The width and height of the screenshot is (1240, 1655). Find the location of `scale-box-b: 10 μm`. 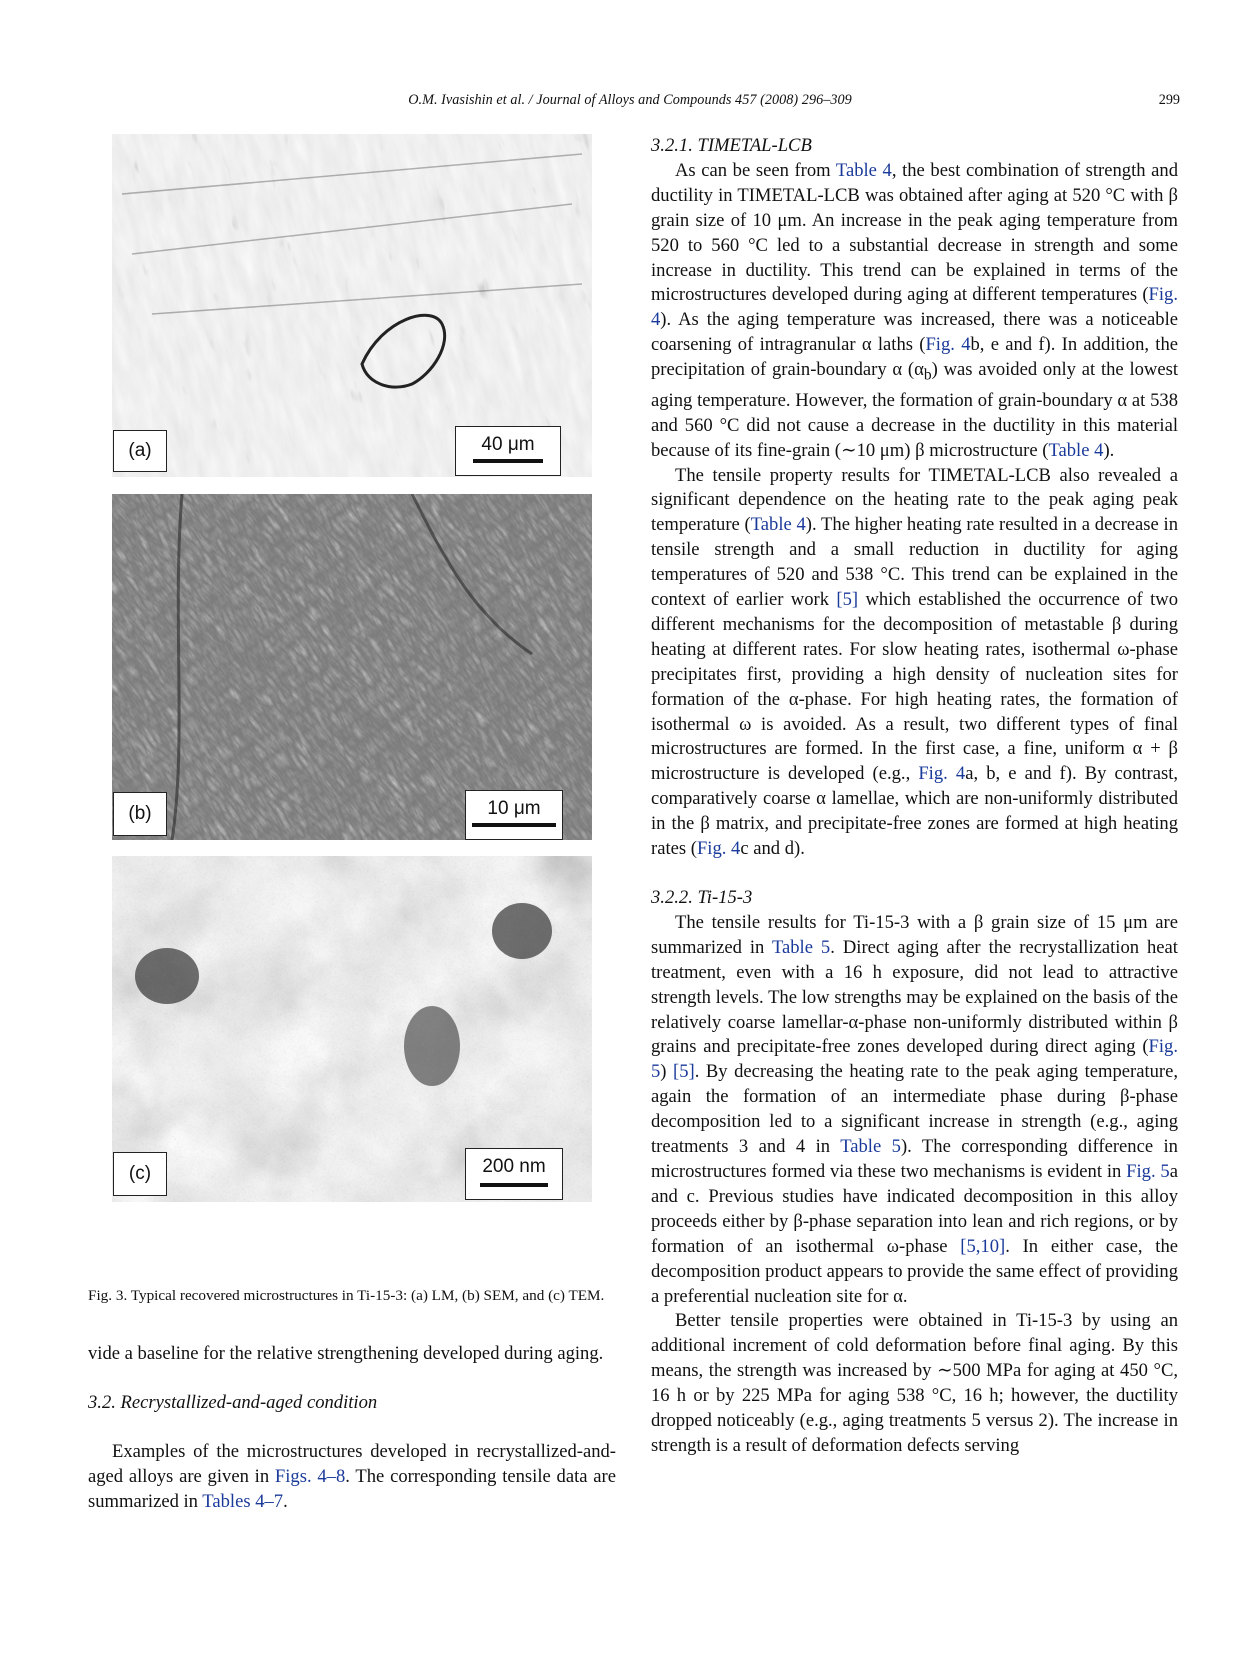

scale-box-b: 10 μm is located at coordinates (514, 815).